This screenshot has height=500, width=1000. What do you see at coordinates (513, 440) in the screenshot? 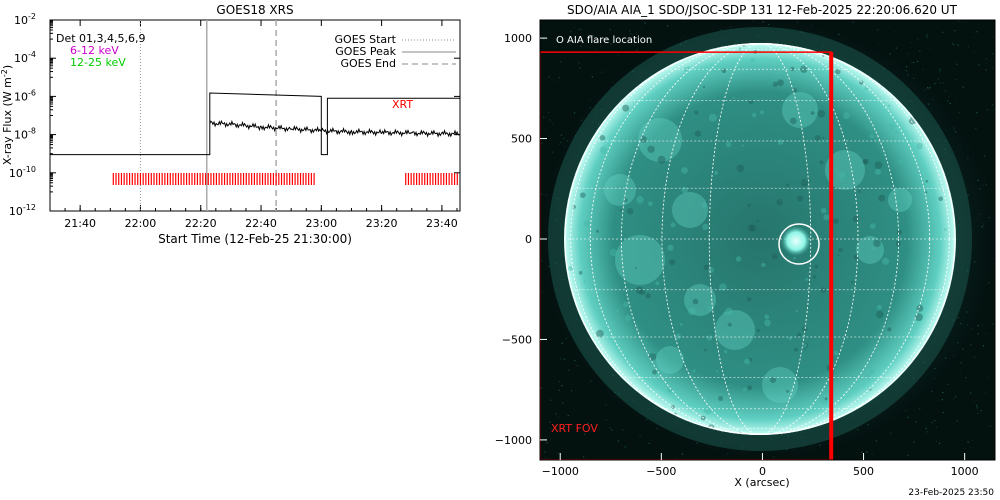
I see `aia-y-tick-label: −1000` at bounding box center [513, 440].